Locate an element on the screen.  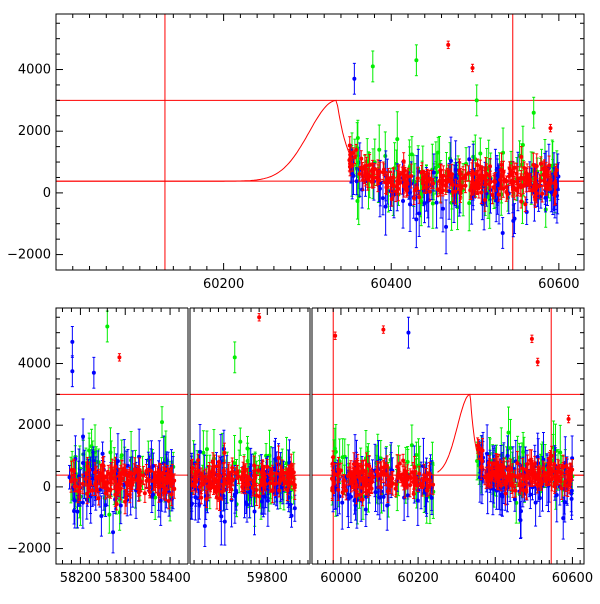
y-tick-label: −2000 is located at coordinates (29, 255).